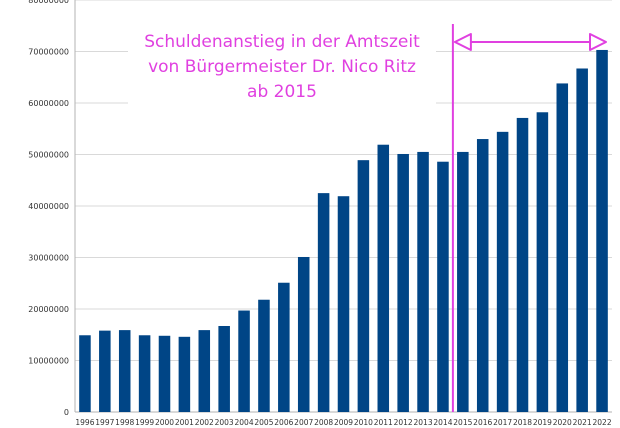 This screenshot has height=428, width=620. I want to click on x-tick-label: 2012, so click(403, 422).